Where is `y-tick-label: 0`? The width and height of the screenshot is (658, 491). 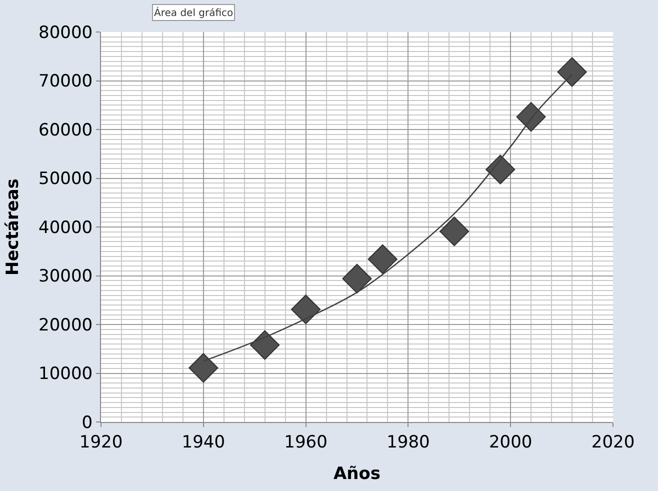 y-tick-label: 0 is located at coordinates (87, 422).